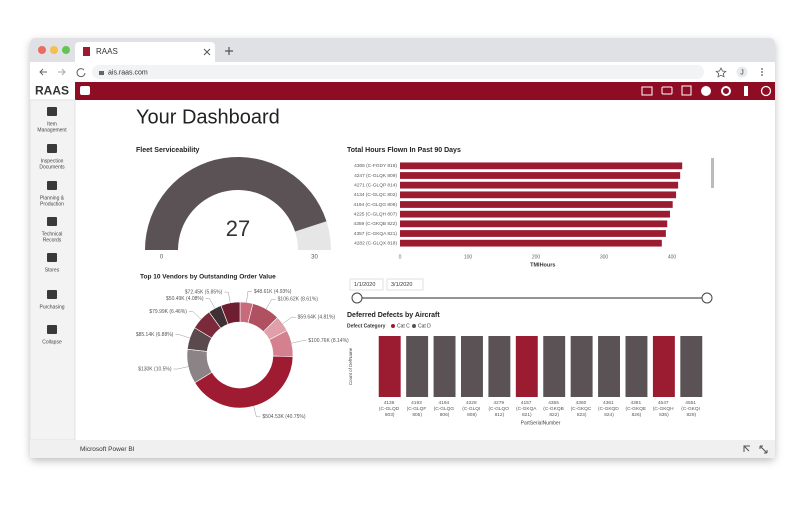 The height and width of the screenshot is (505, 800). Describe the element at coordinates (527, 409) in the screenshot. I see `x-tick-label: 4157 (C-GKQA 821)` at that location.